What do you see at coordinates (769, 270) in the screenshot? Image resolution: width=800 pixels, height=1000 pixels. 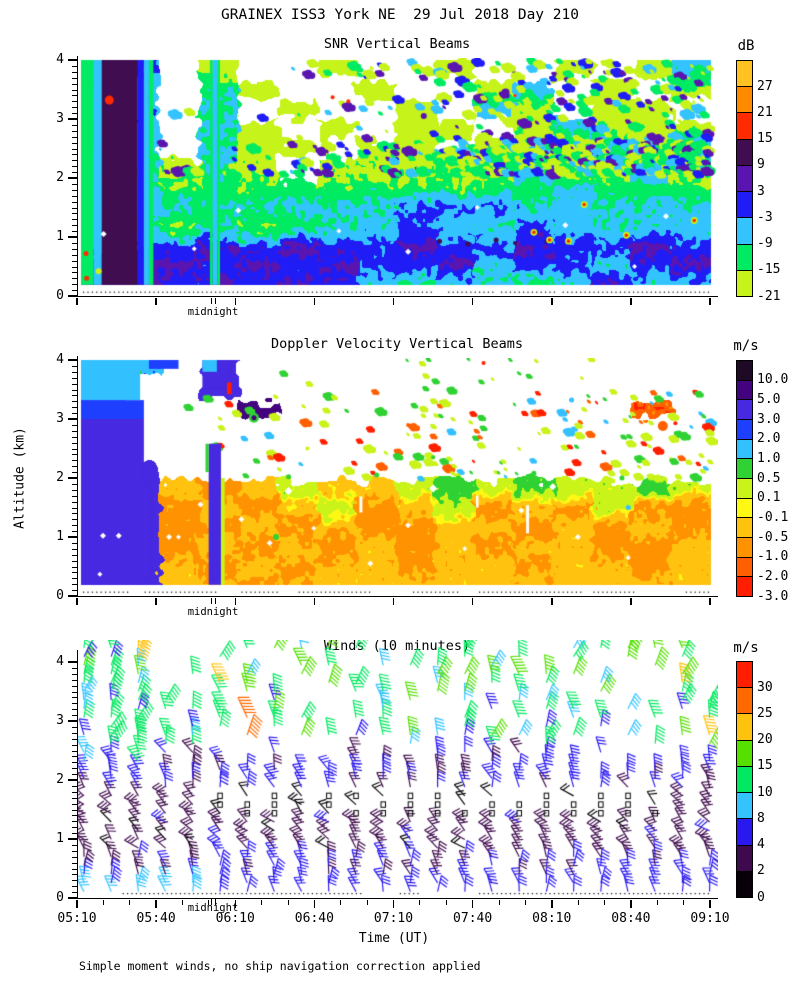 I see `colorbar-tick-label: -15` at bounding box center [769, 270].